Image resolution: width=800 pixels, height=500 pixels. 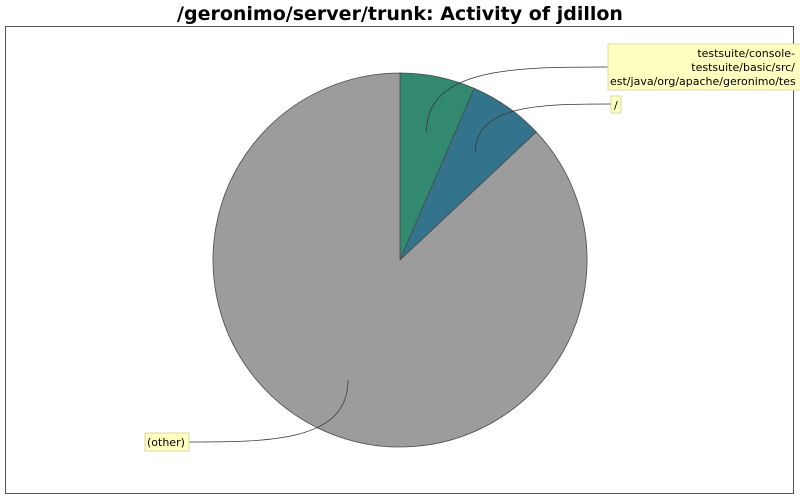 I want to click on slice-label-root: /, so click(x=616, y=104).